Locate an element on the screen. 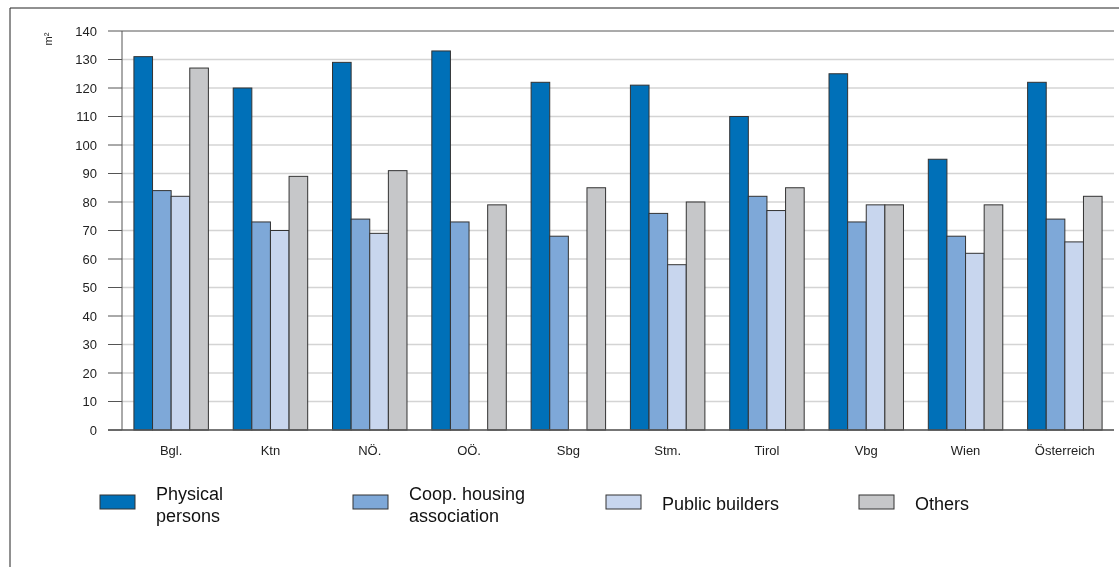 The height and width of the screenshot is (567, 1119). y-tick-label: 120 is located at coordinates (86, 88).